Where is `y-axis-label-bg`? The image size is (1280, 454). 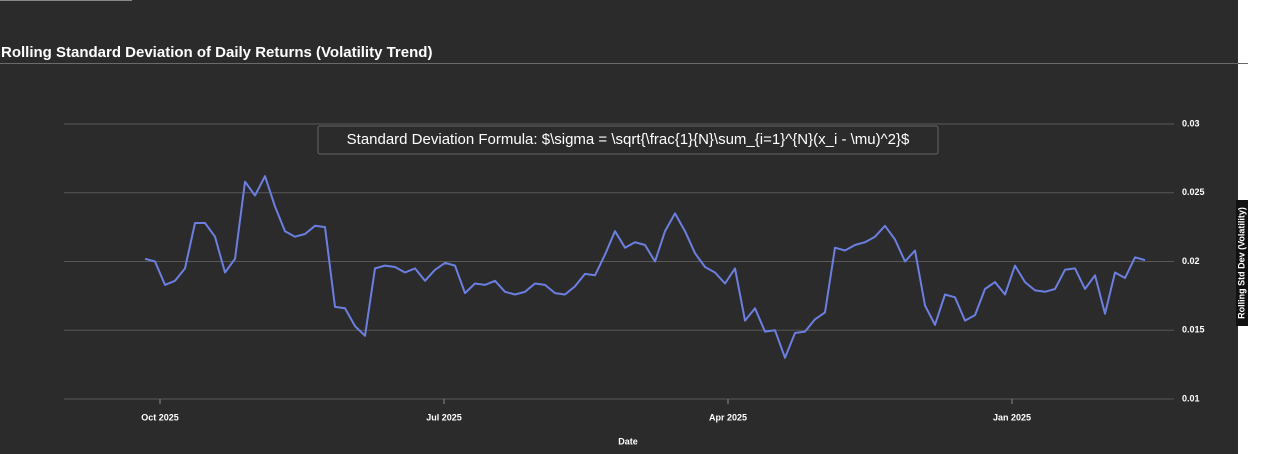 y-axis-label-bg is located at coordinates (1242, 263).